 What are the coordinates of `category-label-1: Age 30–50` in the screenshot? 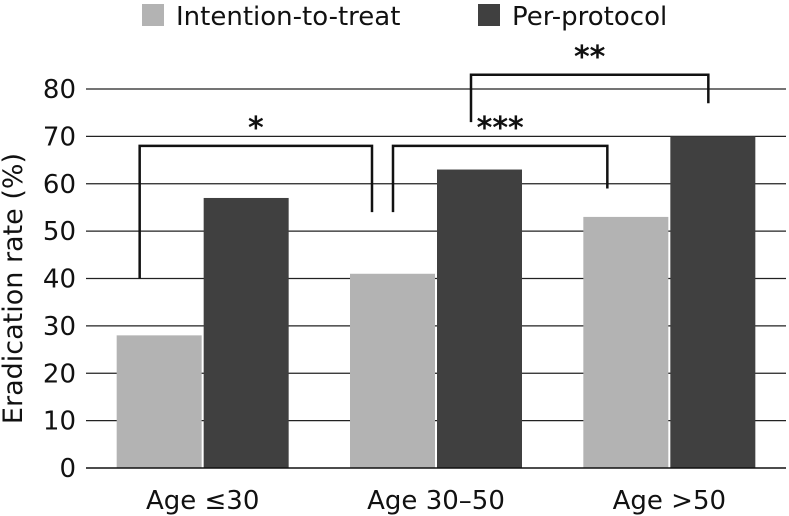 It's located at (436, 501).